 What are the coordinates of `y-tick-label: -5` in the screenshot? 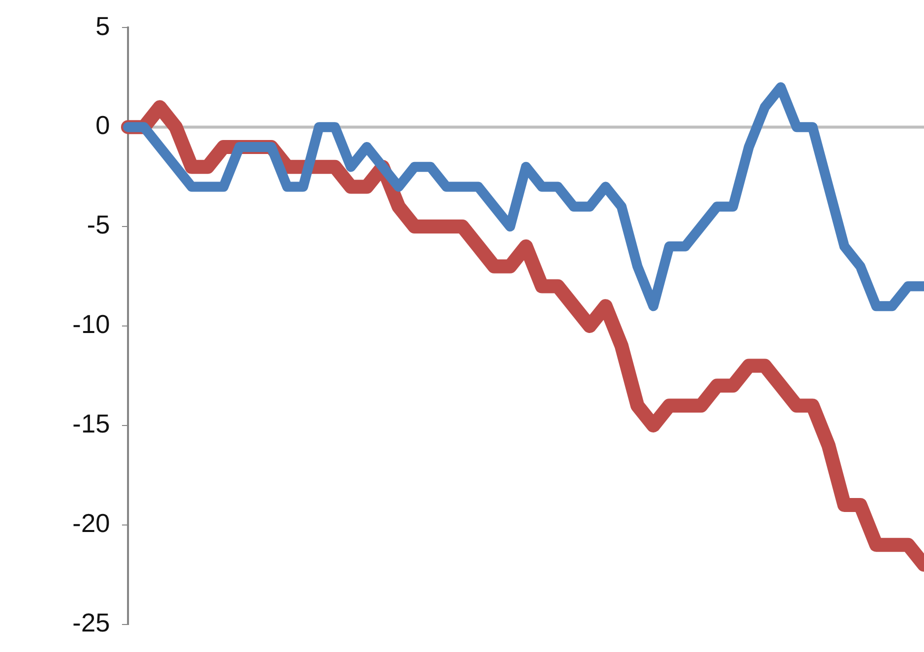 It's located at (98, 225).